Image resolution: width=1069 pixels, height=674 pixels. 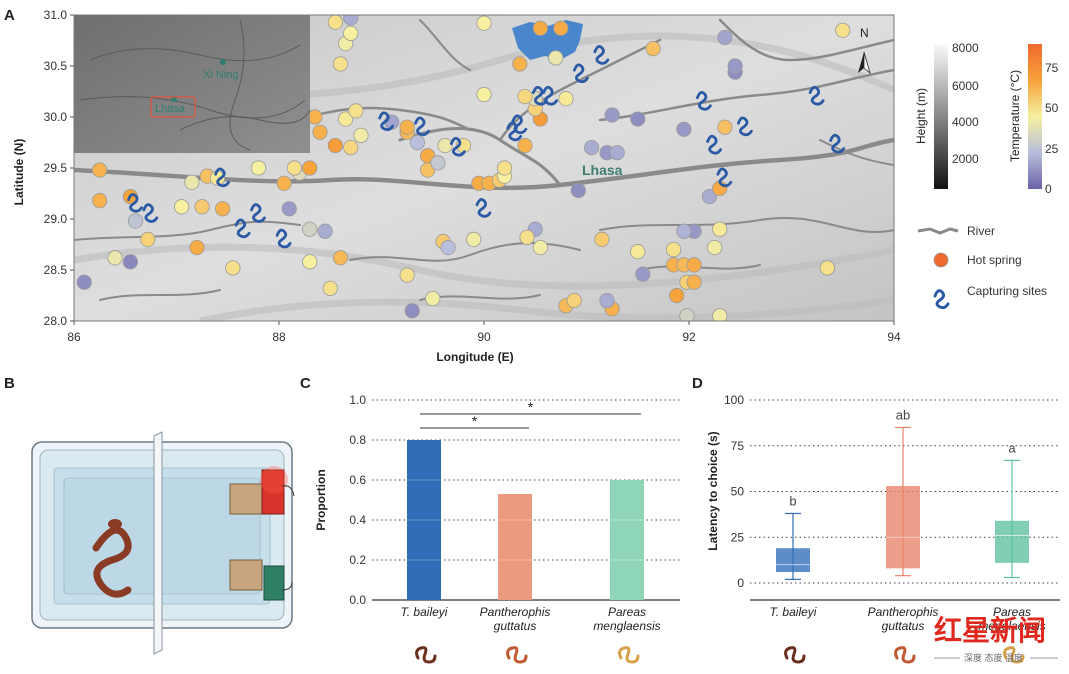 I want to click on height-colorbar-gradient, so click(x=941, y=116).